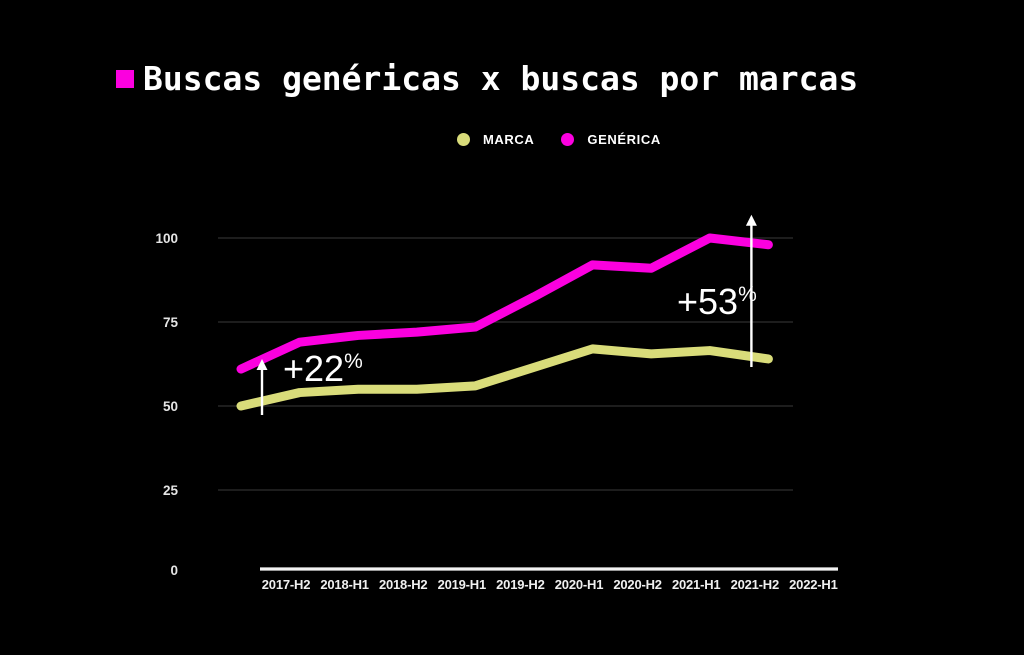 This screenshot has width=1024, height=655. Describe the element at coordinates (174, 570) in the screenshot. I see `y-tick-label-0: 0` at that location.